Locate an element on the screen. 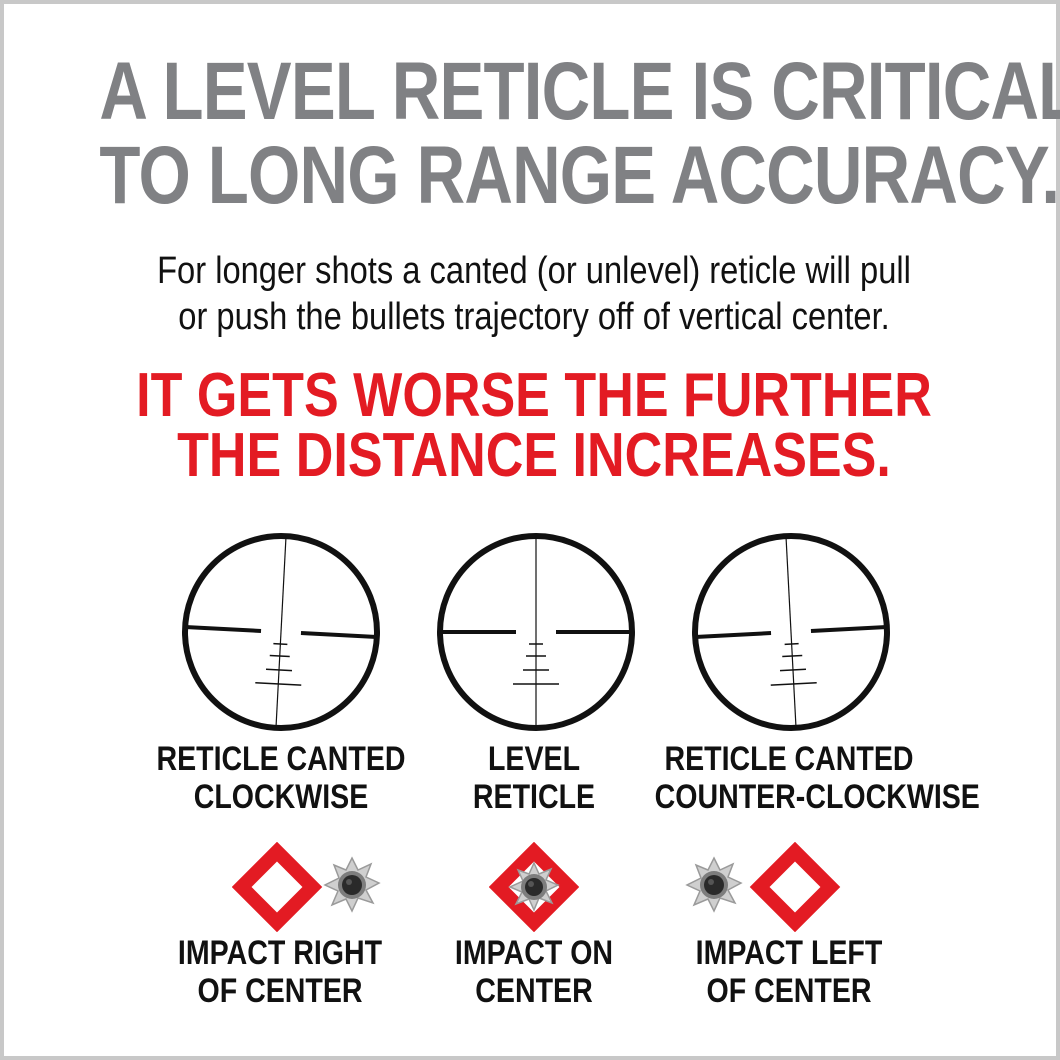 Image resolution: width=1060 pixels, height=1060 pixels. impact-on-center-graphic is located at coordinates (534, 887).